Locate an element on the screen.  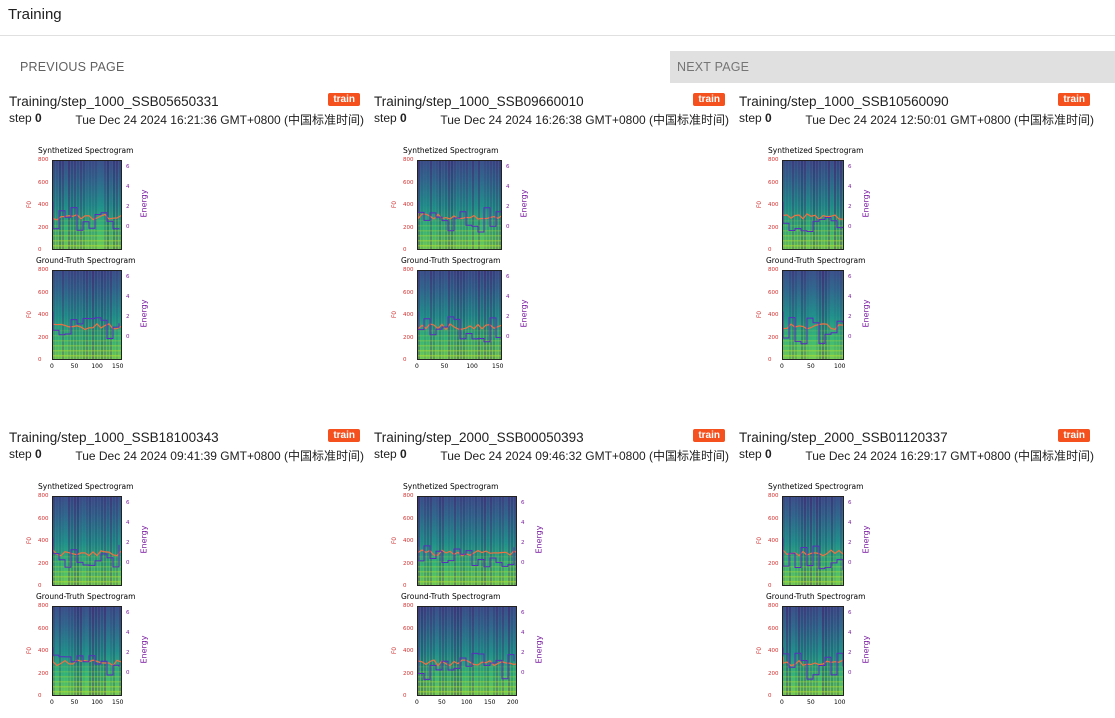
previous-page-button: PREVIOUS PAGE is located at coordinates (72, 67).